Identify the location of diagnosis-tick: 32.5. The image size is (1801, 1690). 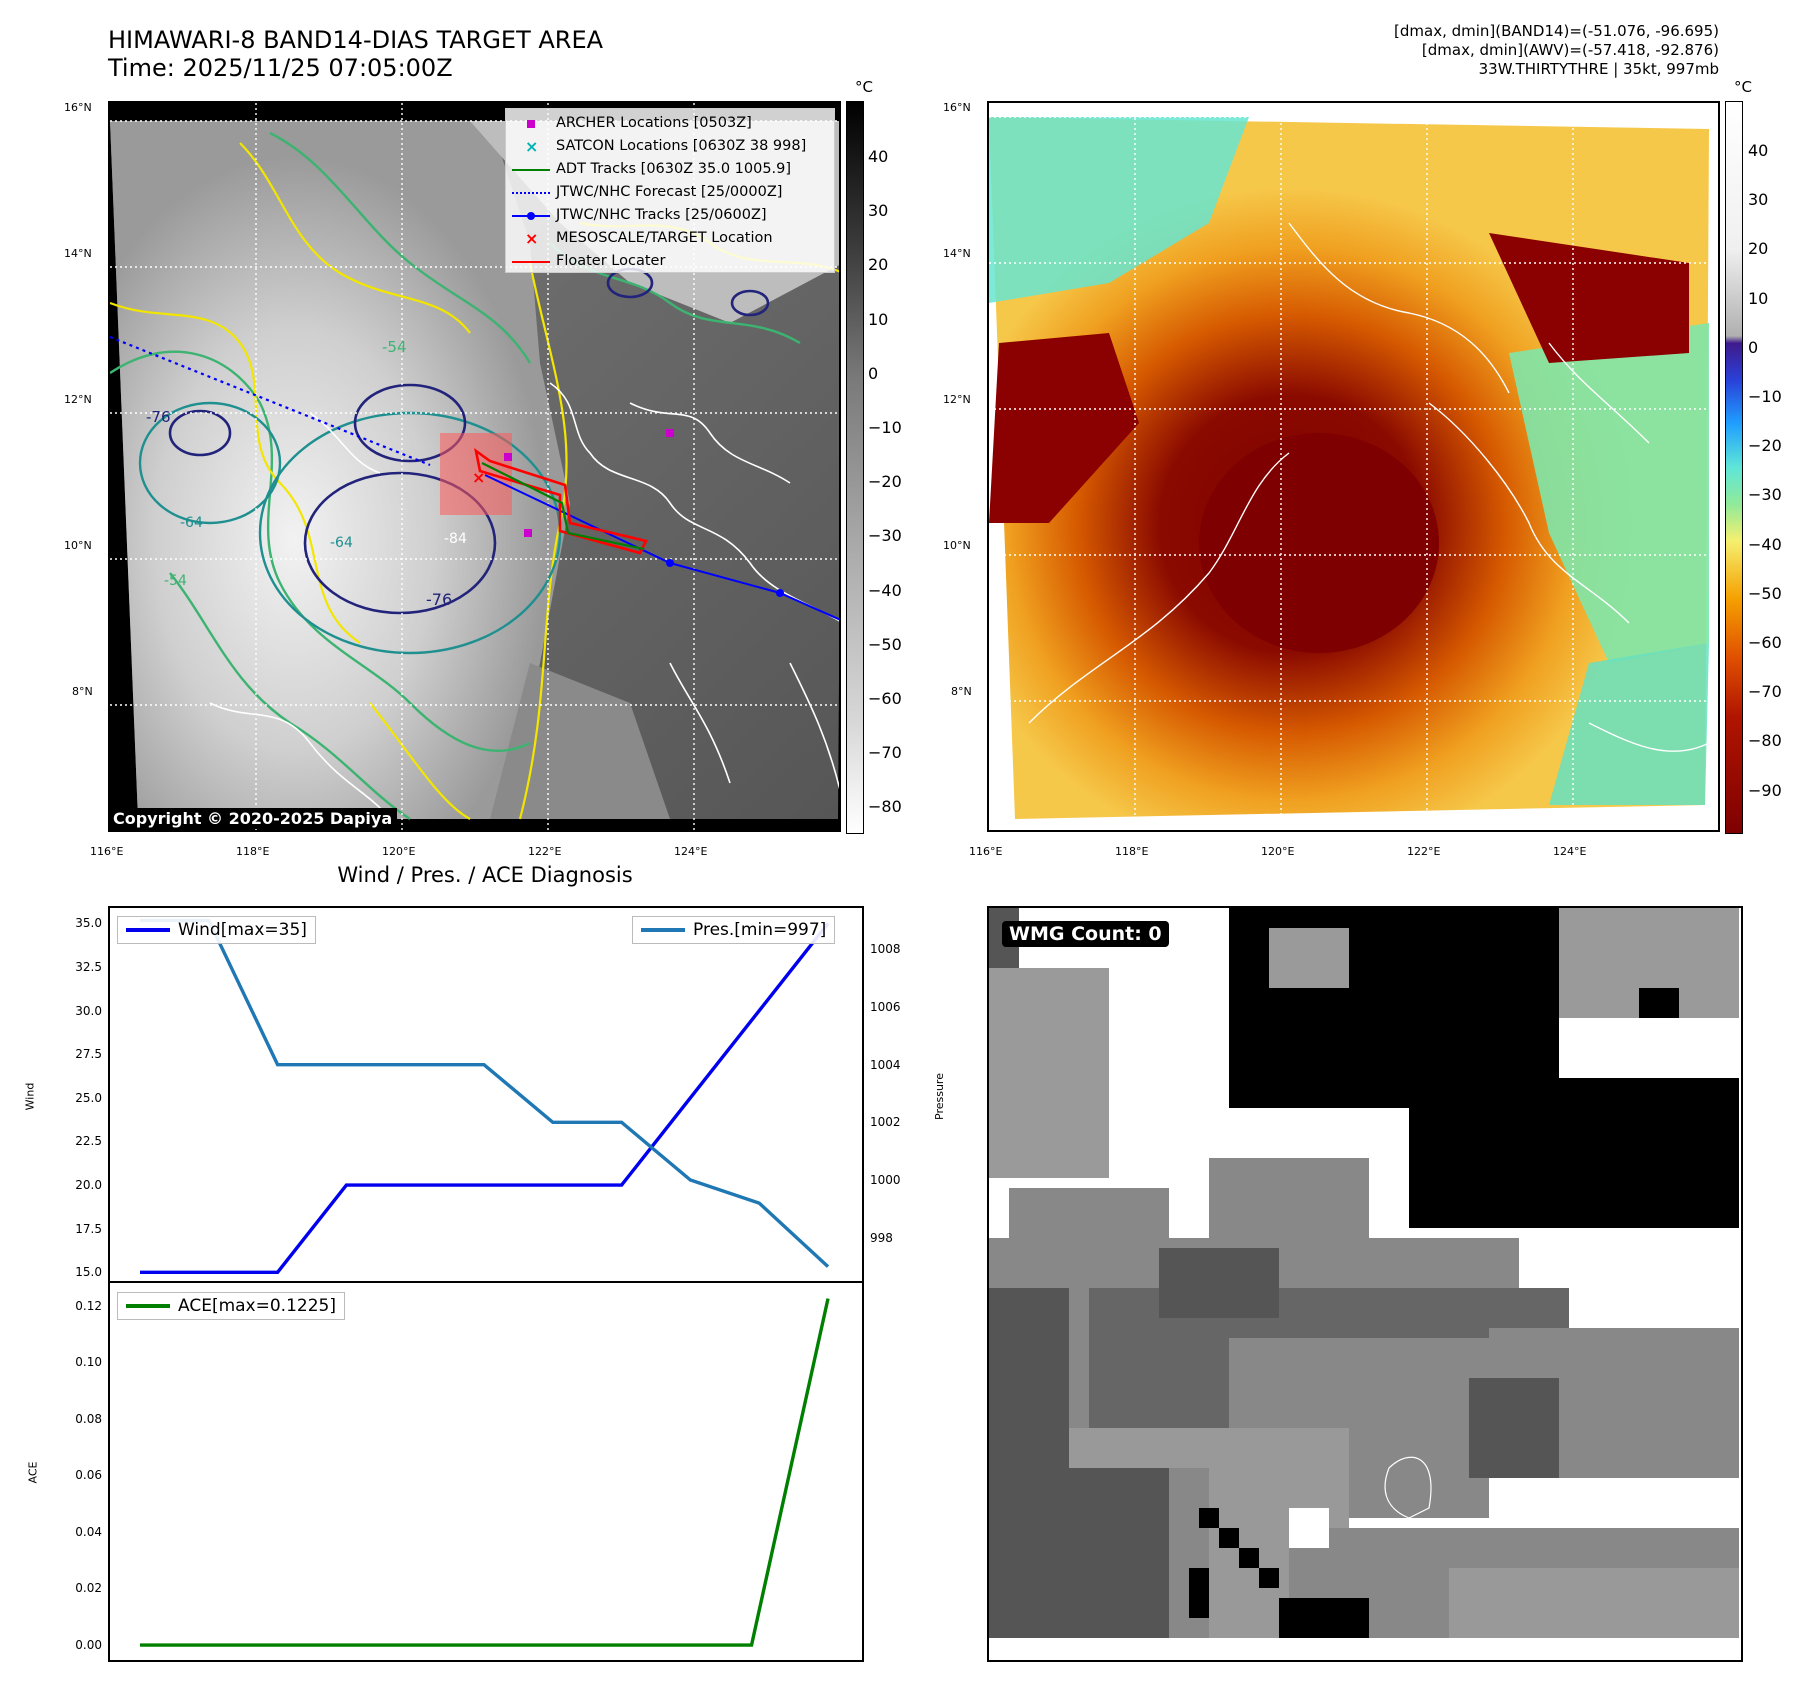
(88, 967).